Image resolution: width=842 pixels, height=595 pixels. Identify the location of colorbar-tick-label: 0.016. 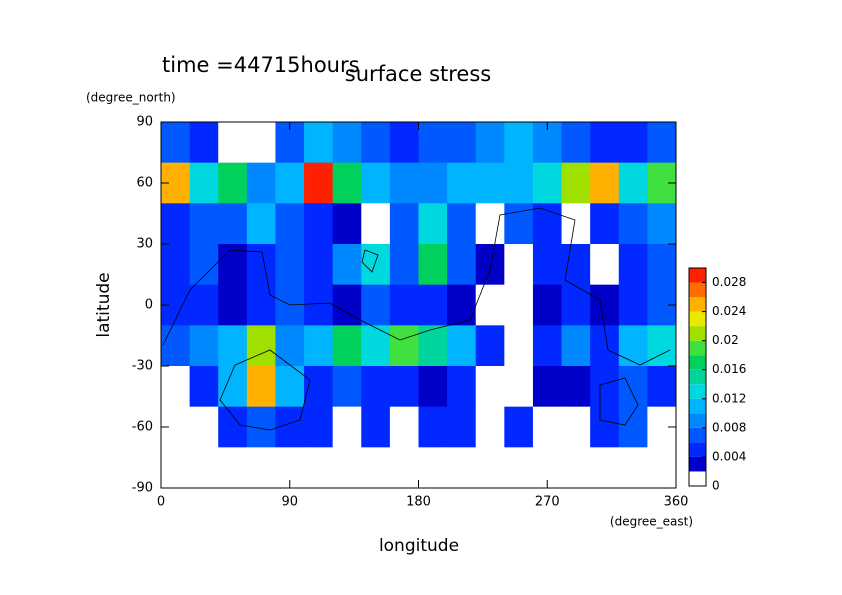
(729, 369).